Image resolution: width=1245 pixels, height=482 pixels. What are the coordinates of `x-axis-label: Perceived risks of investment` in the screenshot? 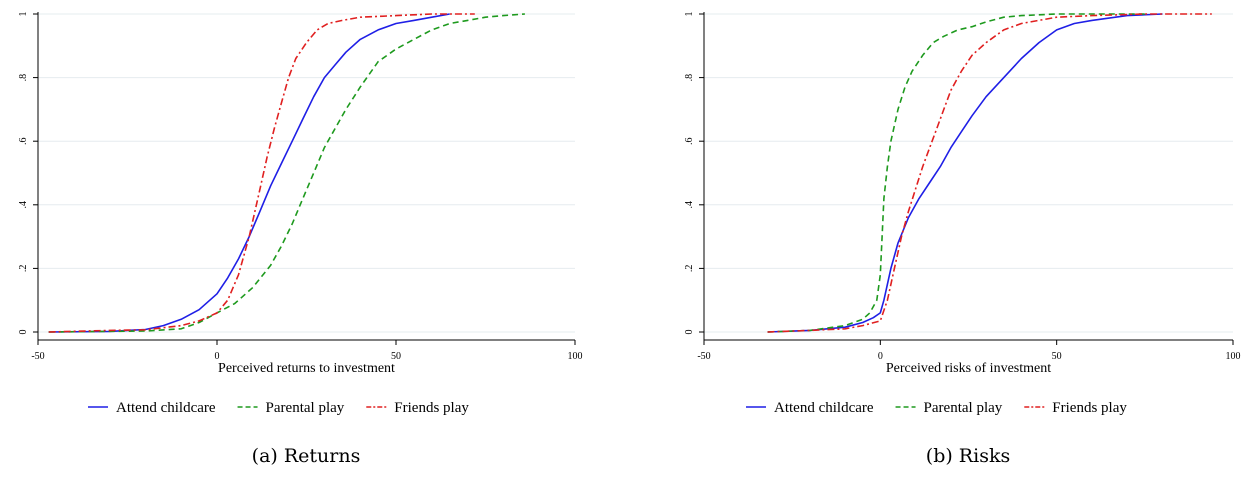 It's located at (968, 368).